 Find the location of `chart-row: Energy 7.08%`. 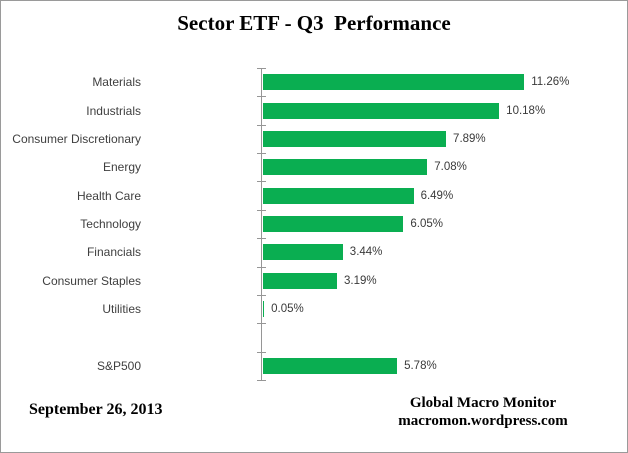

chart-row: Energy 7.08% is located at coordinates (314, 167).